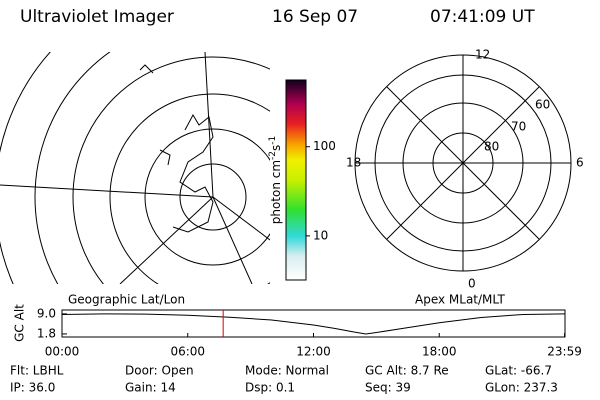 This screenshot has height=400, width=600. What do you see at coordinates (20, 323) in the screenshot?
I see `y-label: GC Alt` at bounding box center [20, 323].